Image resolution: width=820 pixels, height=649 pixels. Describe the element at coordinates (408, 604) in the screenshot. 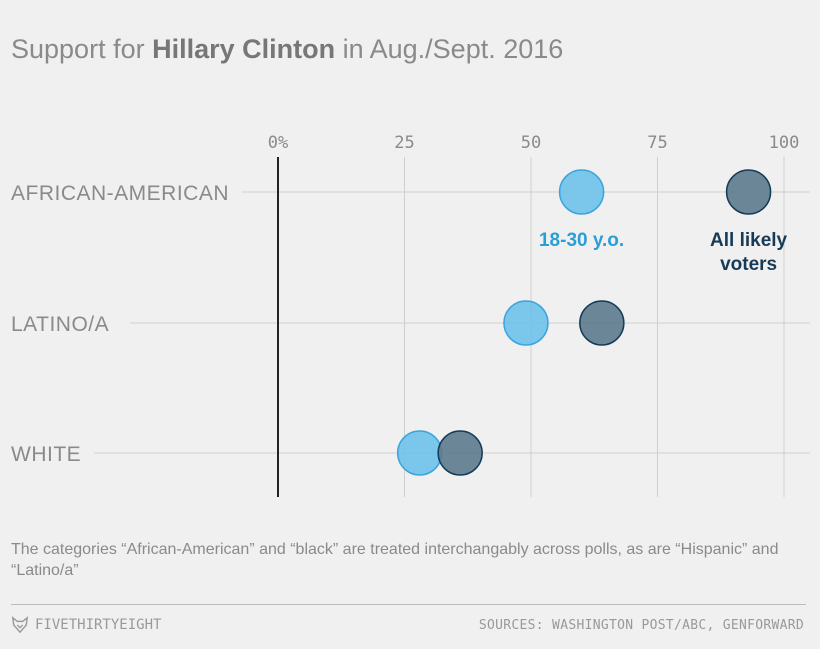

I see `footer-divider` at that location.